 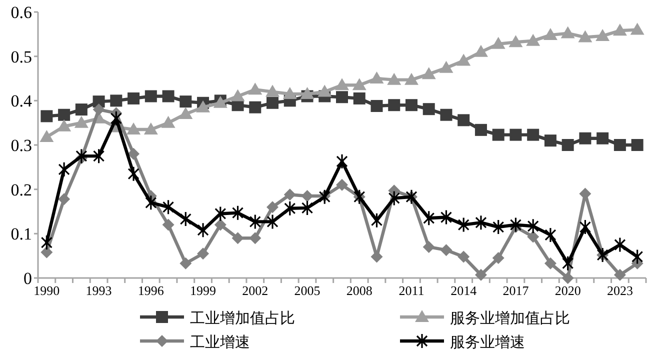 What do you see at coordinates (47, 290) in the screenshot?
I see `x-tick-label: 1990` at bounding box center [47, 290].